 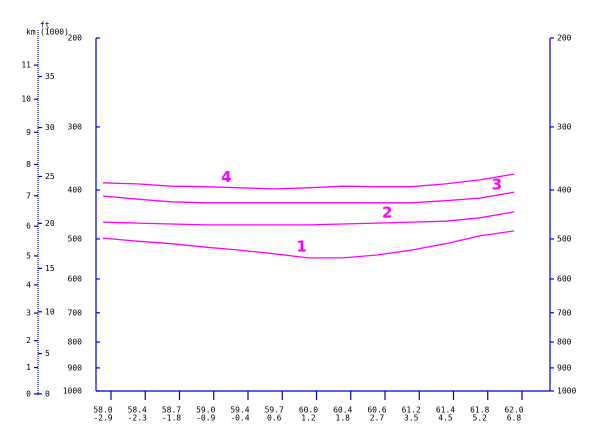 What do you see at coordinates (26, 99) in the screenshot?
I see `km-tick-label: 10` at bounding box center [26, 99].